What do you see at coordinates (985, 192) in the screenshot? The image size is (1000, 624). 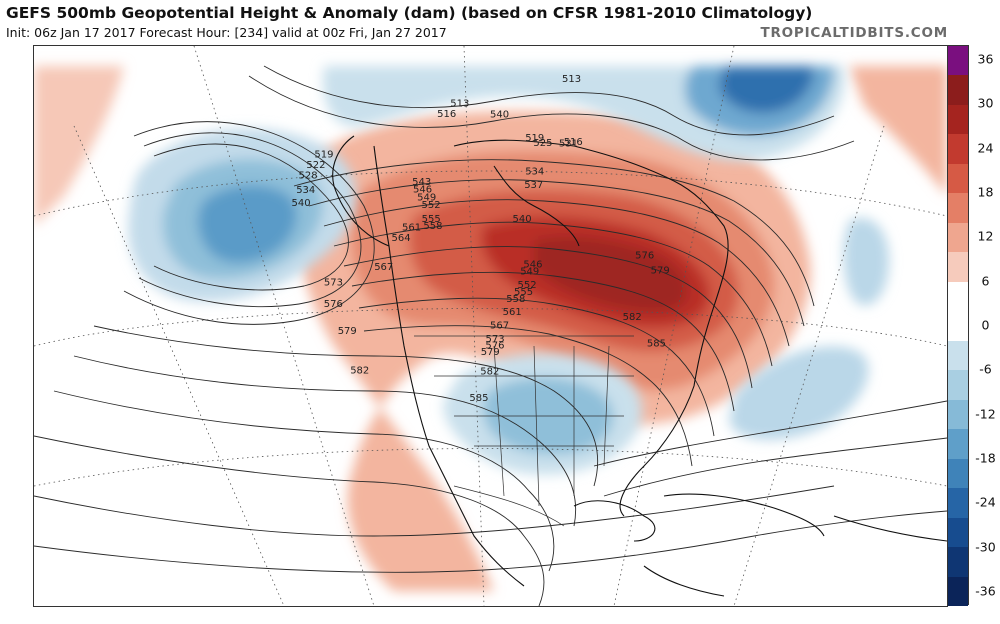 I see `colorbar-tick-label: 18` at bounding box center [985, 192].